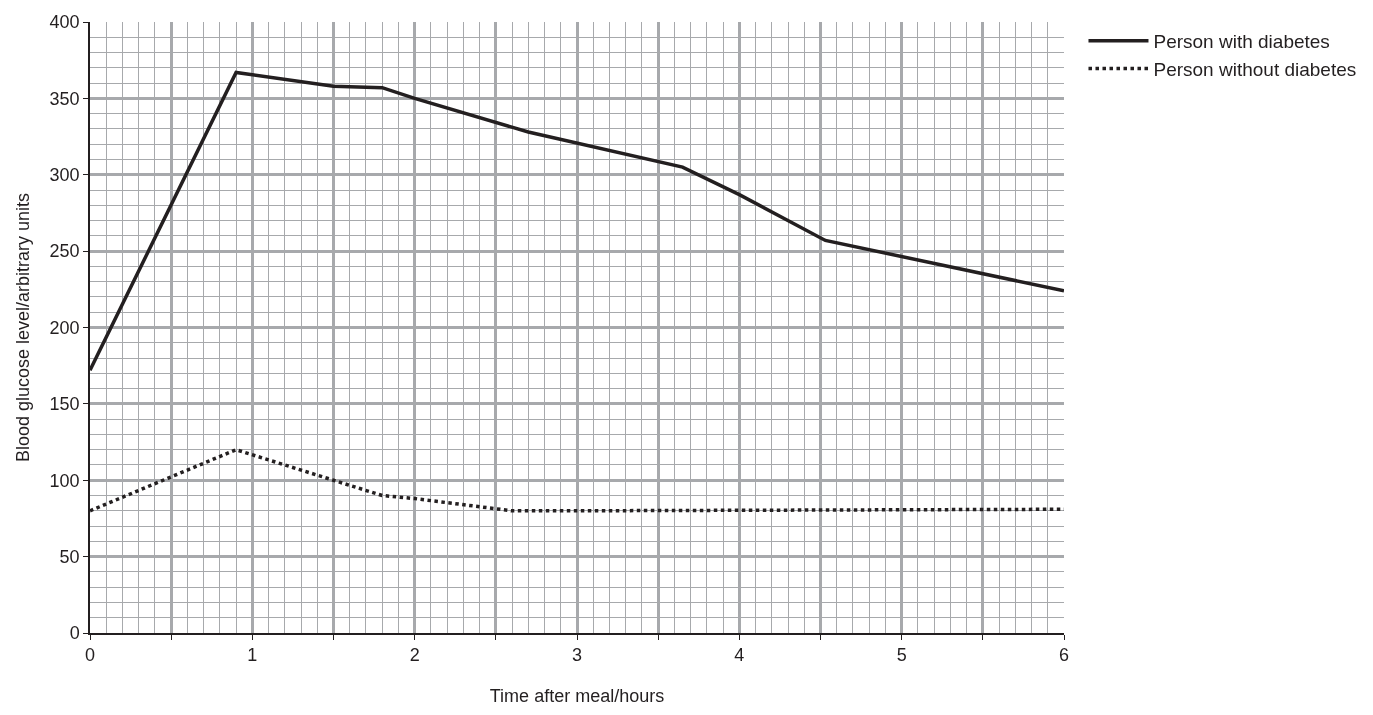  What do you see at coordinates (414, 655) in the screenshot?
I see `x-tick-label: 2` at bounding box center [414, 655].